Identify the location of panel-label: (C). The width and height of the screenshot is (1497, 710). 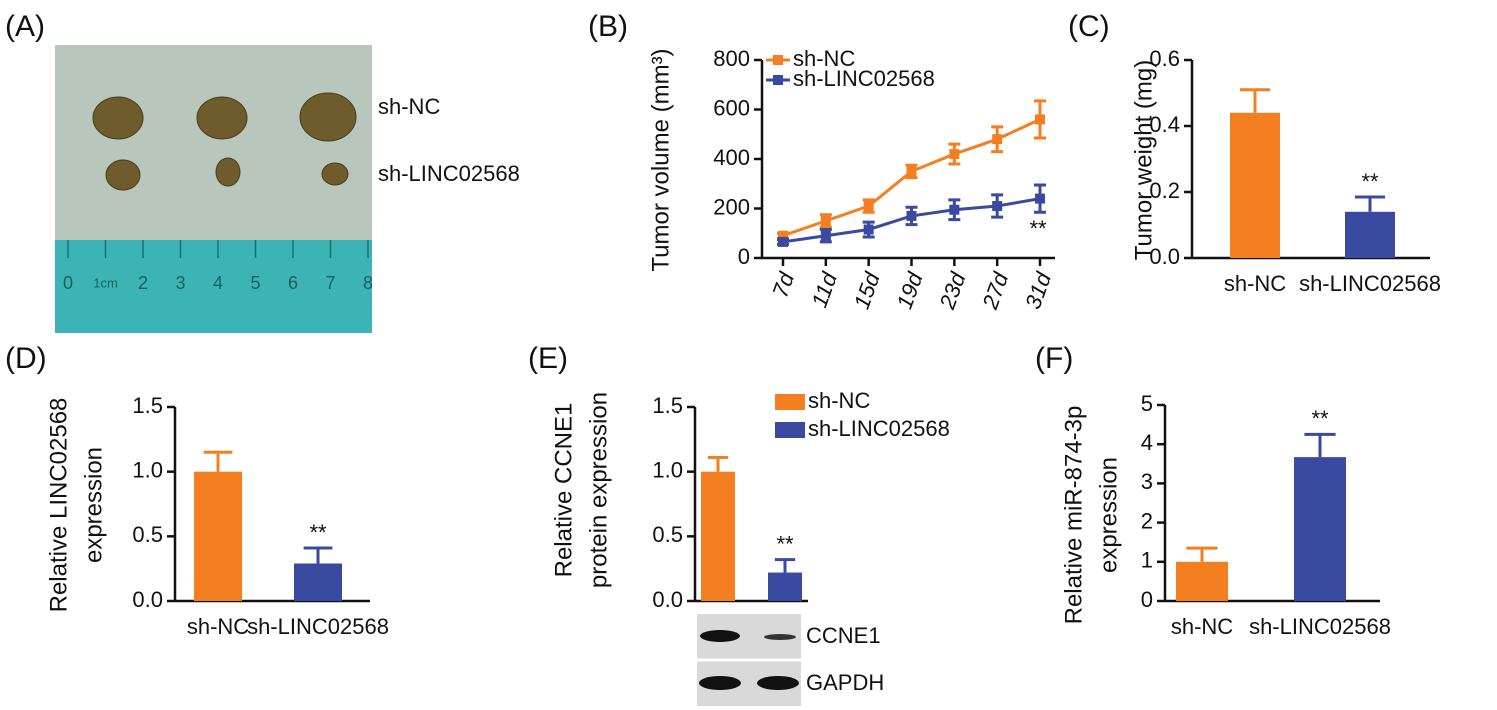
(1089, 26).